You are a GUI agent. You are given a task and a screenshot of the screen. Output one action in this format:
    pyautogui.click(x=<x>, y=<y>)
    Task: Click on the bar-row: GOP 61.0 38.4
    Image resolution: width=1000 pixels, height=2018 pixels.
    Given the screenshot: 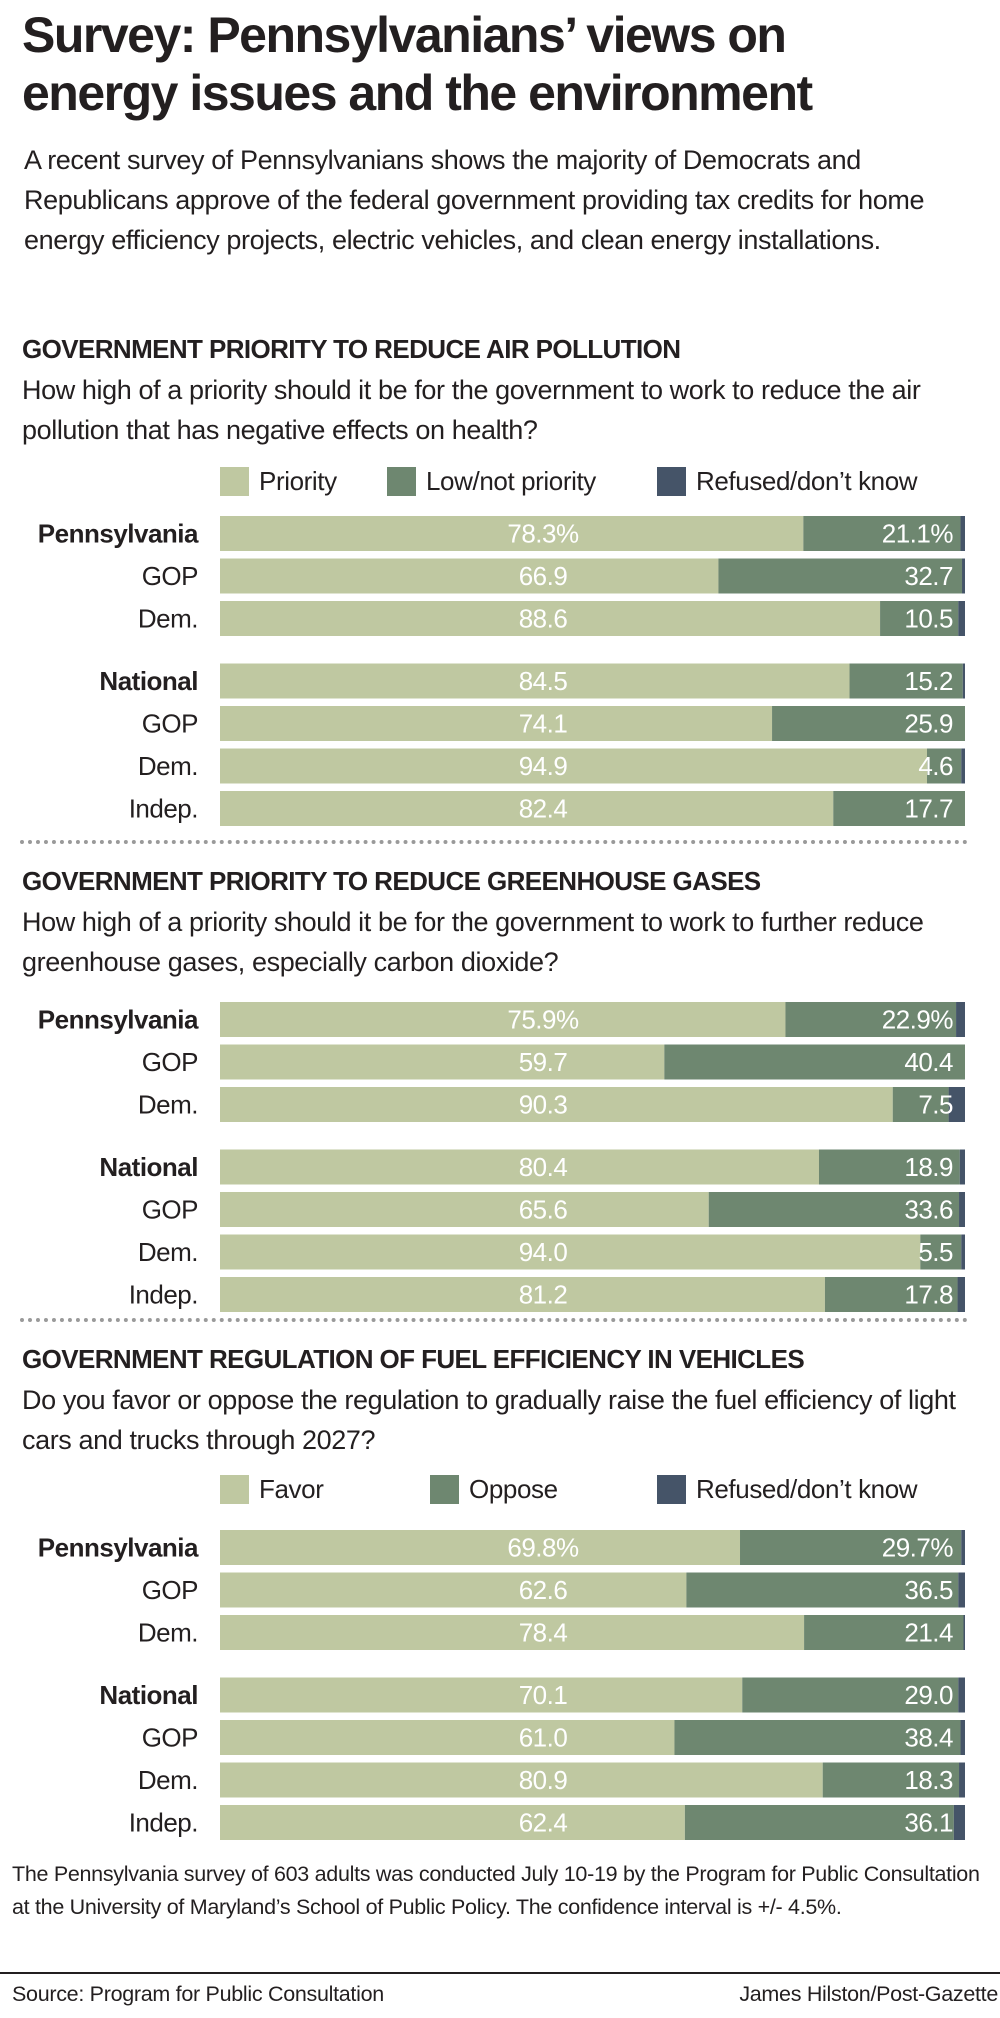 What is the action you would take?
    pyautogui.click(x=553, y=1737)
    